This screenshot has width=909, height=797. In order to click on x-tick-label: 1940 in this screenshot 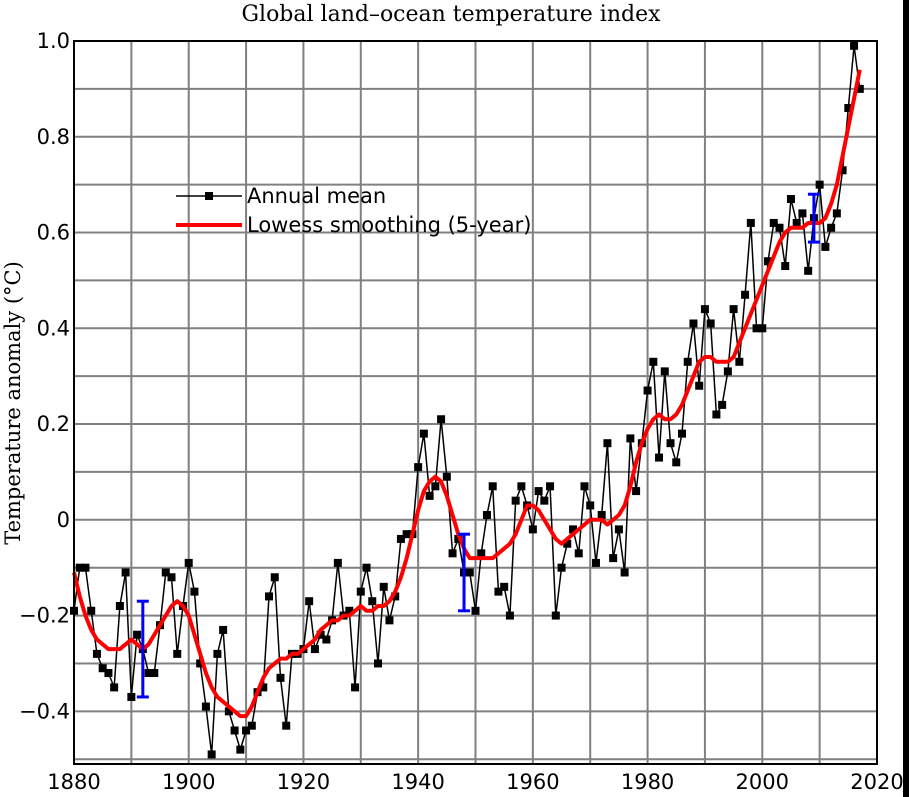, I will do `click(417, 782)`.